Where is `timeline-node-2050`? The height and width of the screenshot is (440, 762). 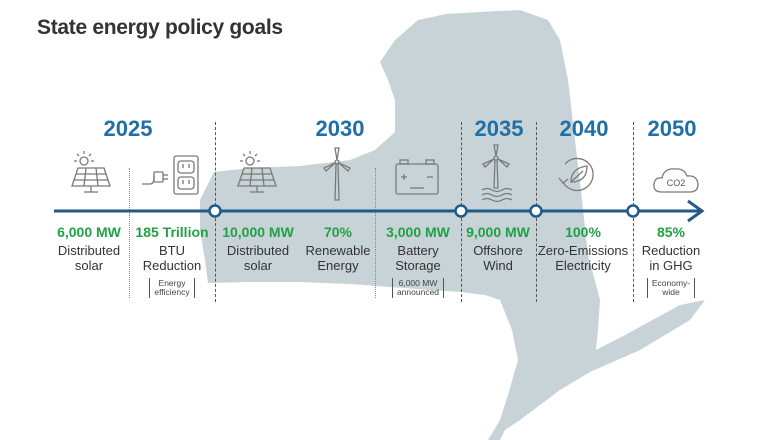
timeline-node-2050 is located at coordinates (633, 211).